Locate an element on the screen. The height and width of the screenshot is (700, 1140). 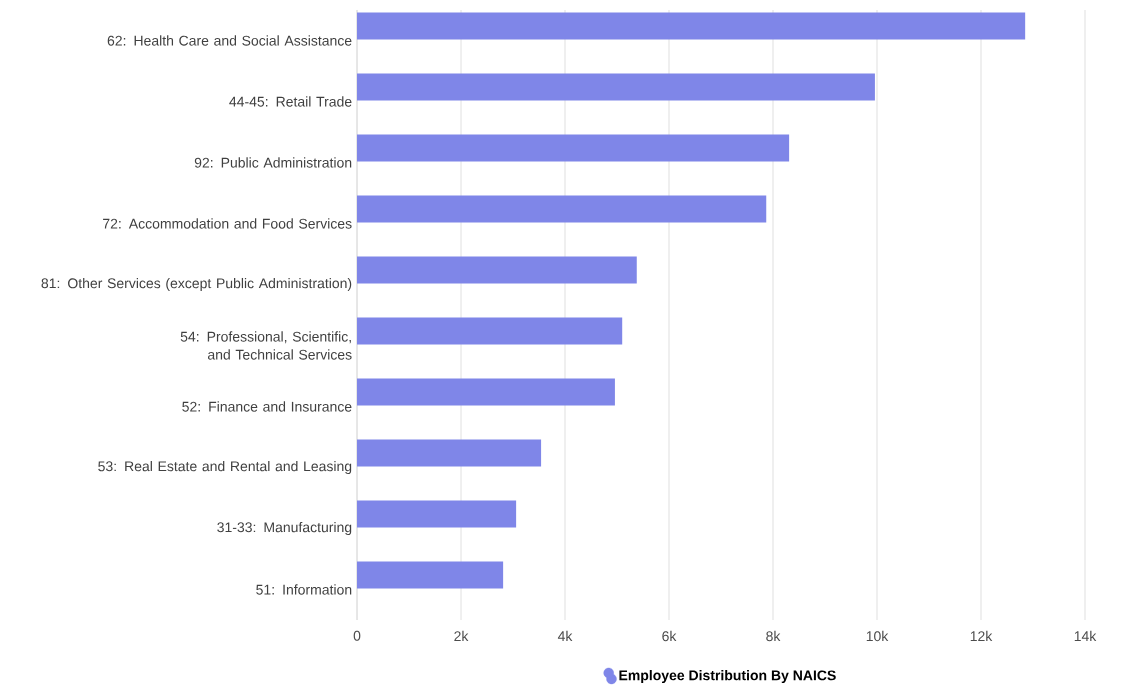
y-tick-label: 62: Health Care and Social Assistance is located at coordinates (229, 40).